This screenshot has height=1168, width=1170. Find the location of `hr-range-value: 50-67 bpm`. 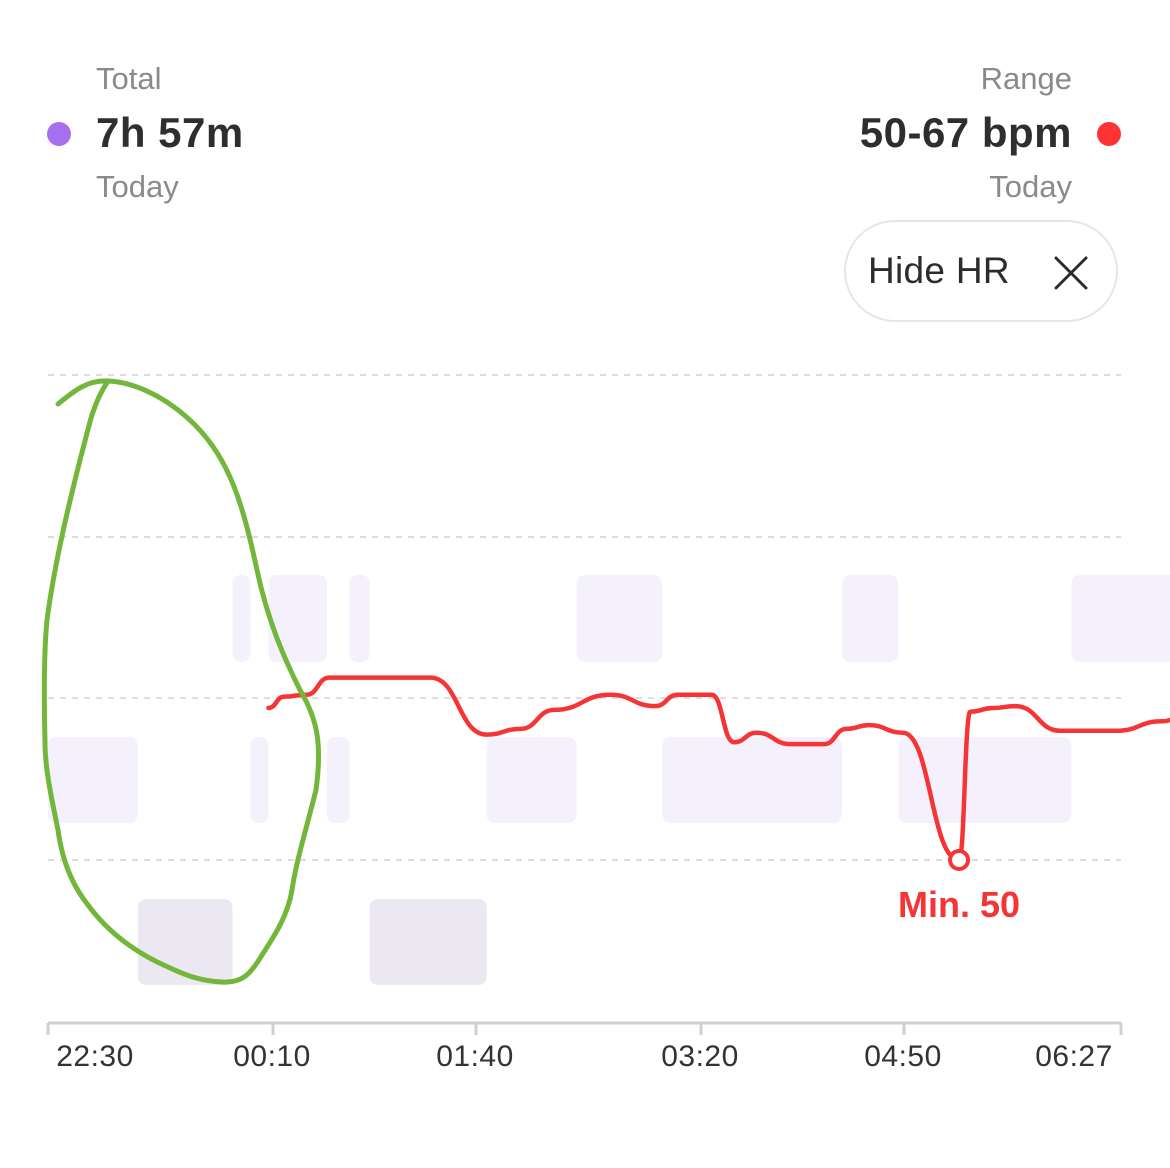

hr-range-value: 50-67 bpm is located at coordinates (965, 132).